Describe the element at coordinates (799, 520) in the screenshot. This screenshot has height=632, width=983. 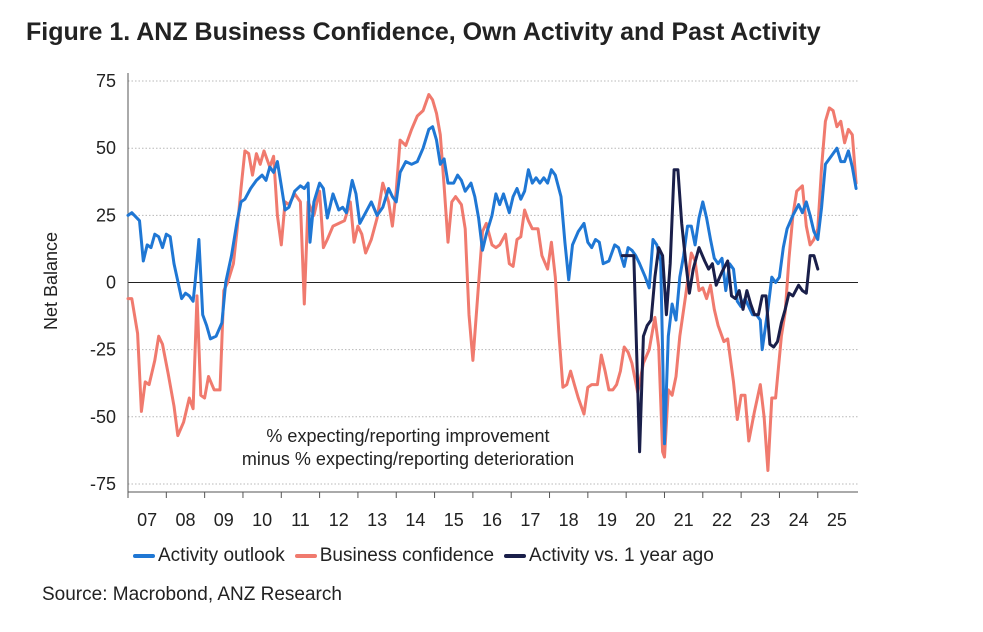
I see `x-tick-label: 24` at that location.